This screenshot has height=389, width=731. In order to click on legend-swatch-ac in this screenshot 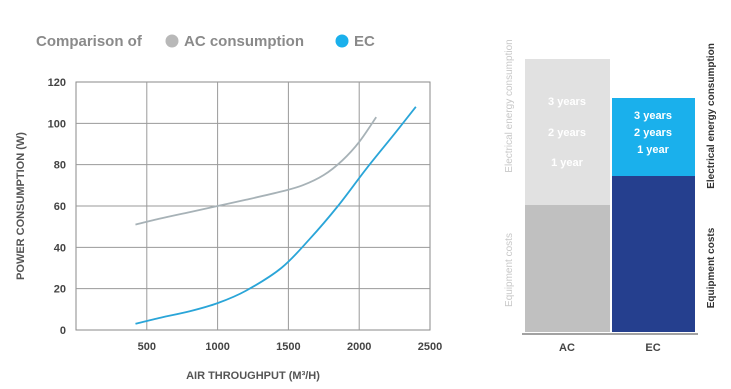, I will do `click(172, 41)`.